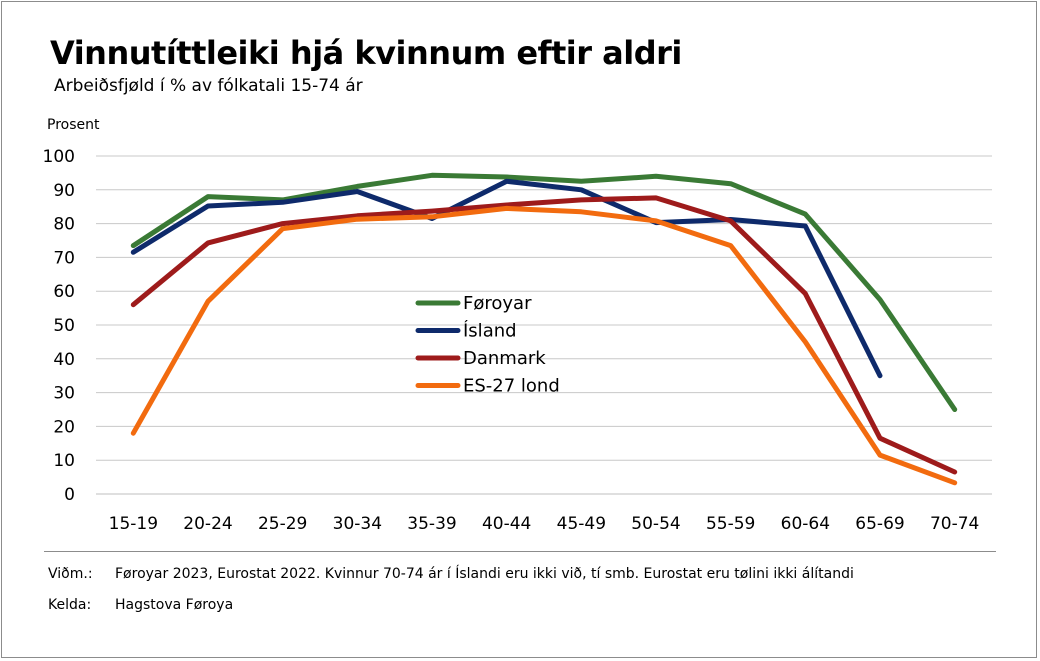 The width and height of the screenshot is (1040, 661). Describe the element at coordinates (64, 461) in the screenshot. I see `y-tick-label: 10` at that location.